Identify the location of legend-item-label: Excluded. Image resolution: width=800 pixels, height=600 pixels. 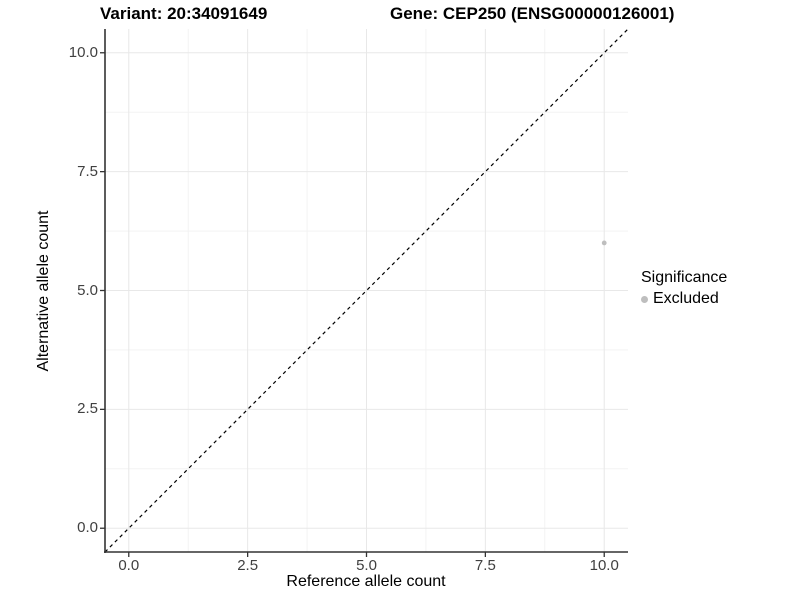
(686, 298).